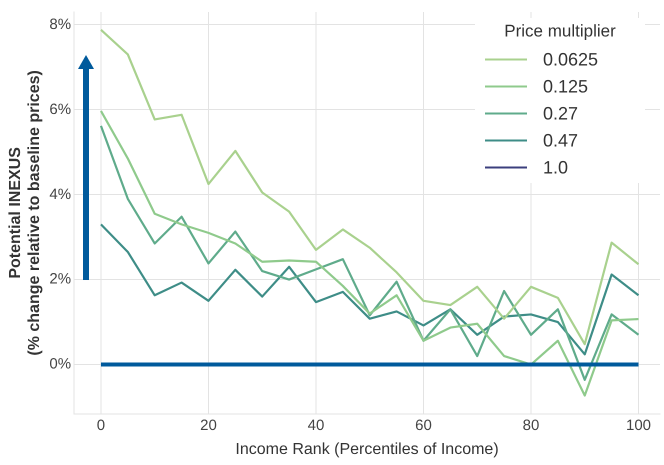  Describe the element at coordinates (639, 425) in the screenshot. I see `x-tick-label: 100` at that location.